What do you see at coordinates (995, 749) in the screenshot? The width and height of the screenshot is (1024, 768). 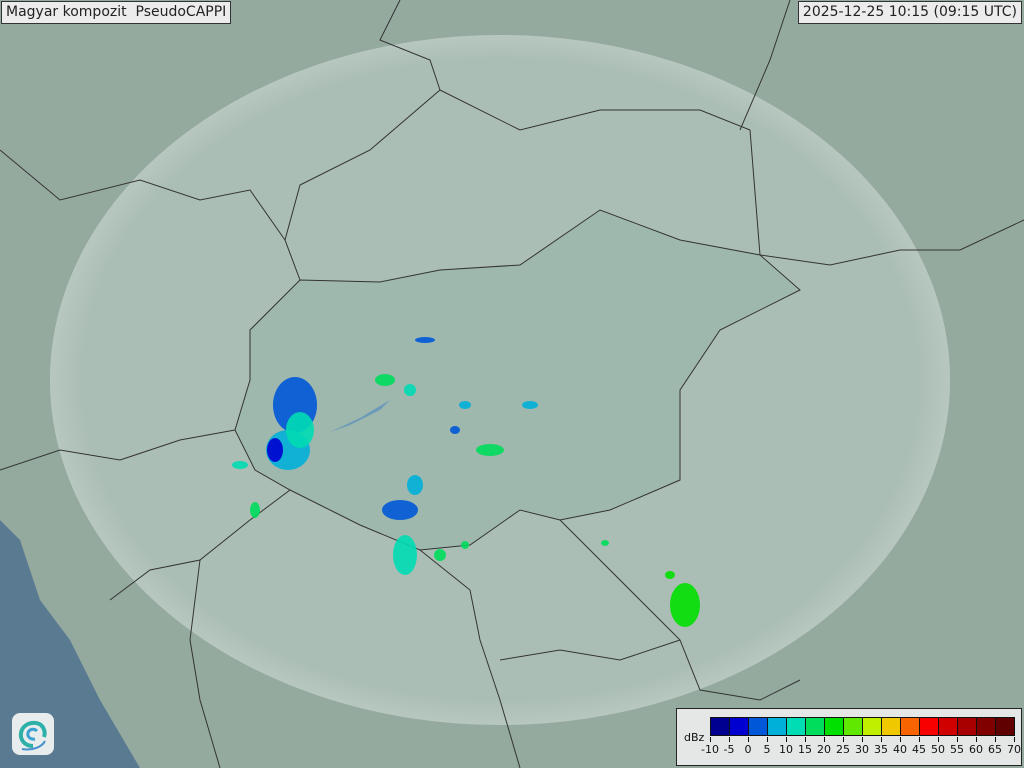 I see `legend-tick-label: 65` at bounding box center [995, 749].